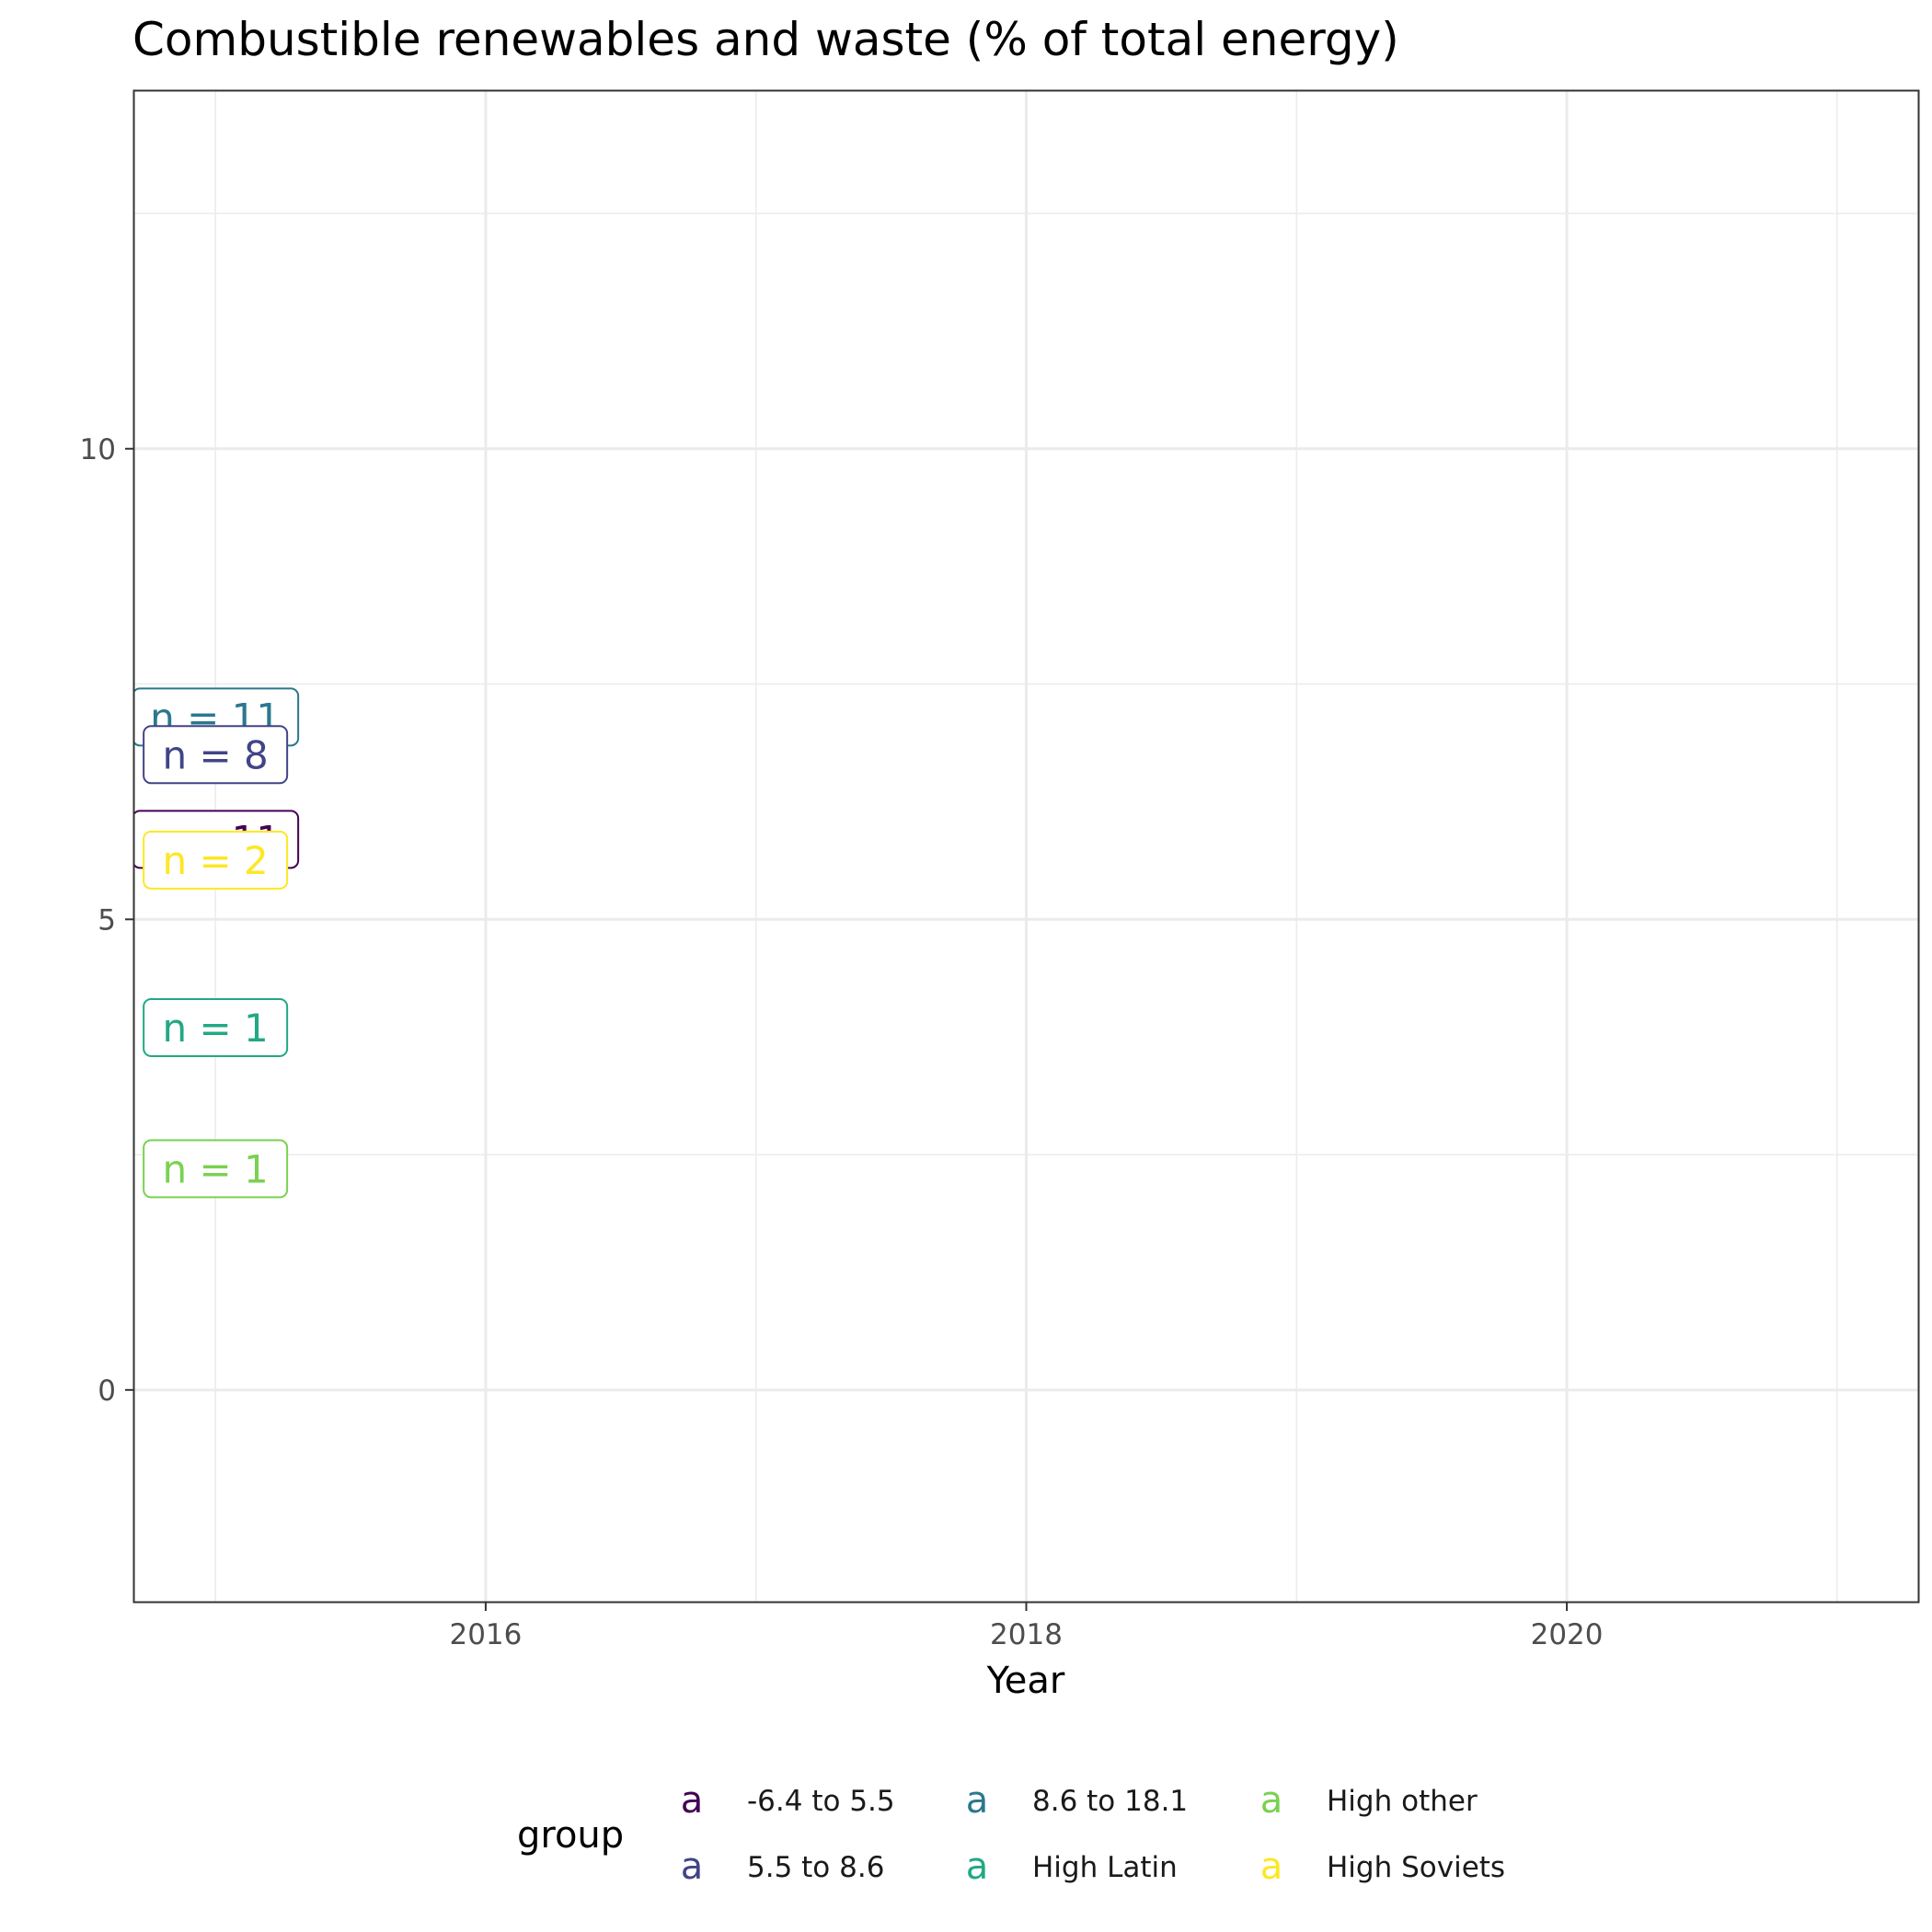  I want to click on plot-area: n = 11n = 11n = 8n = 2n = 1n = 1, so click(216, 943).